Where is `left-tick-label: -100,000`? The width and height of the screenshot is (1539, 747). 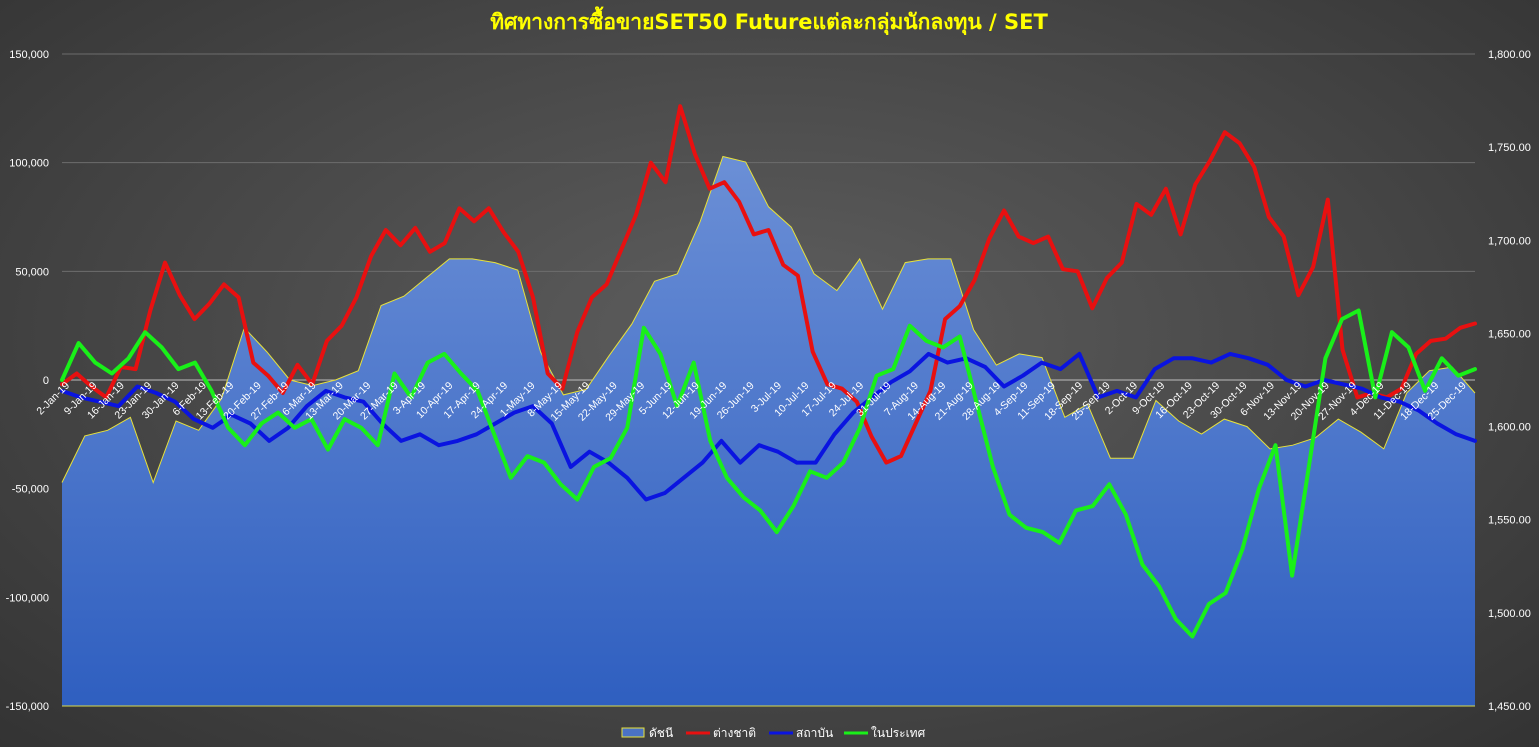 left-tick-label: -100,000 is located at coordinates (27, 598).